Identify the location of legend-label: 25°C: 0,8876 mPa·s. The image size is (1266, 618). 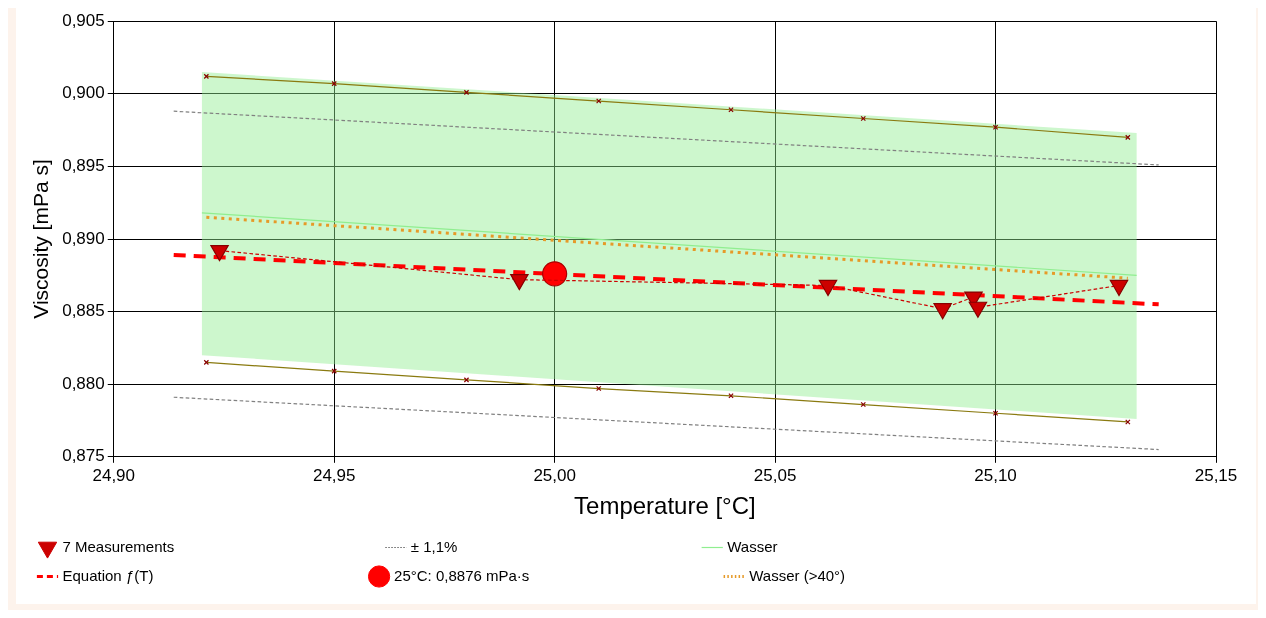
(553, 575).